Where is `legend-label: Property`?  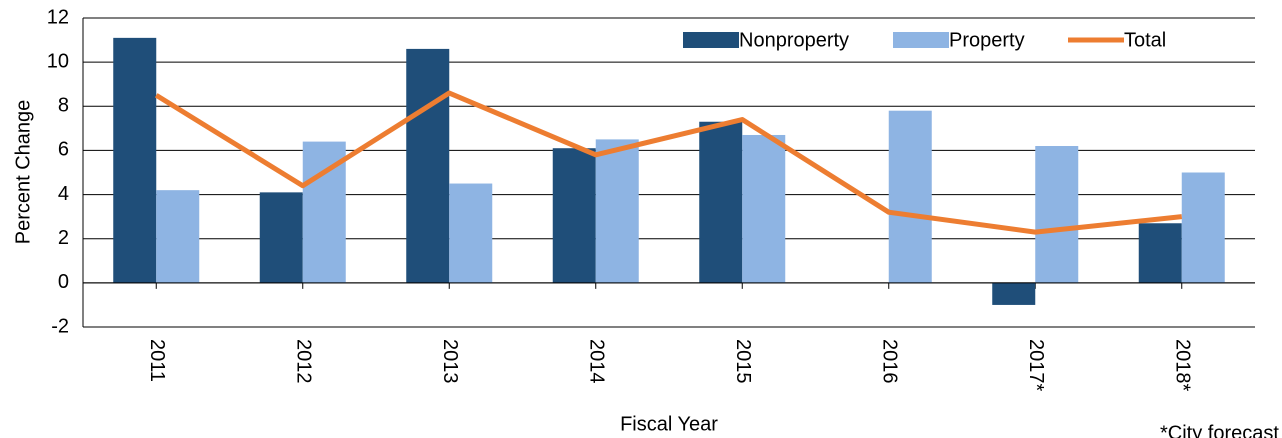 legend-label: Property is located at coordinates (987, 40).